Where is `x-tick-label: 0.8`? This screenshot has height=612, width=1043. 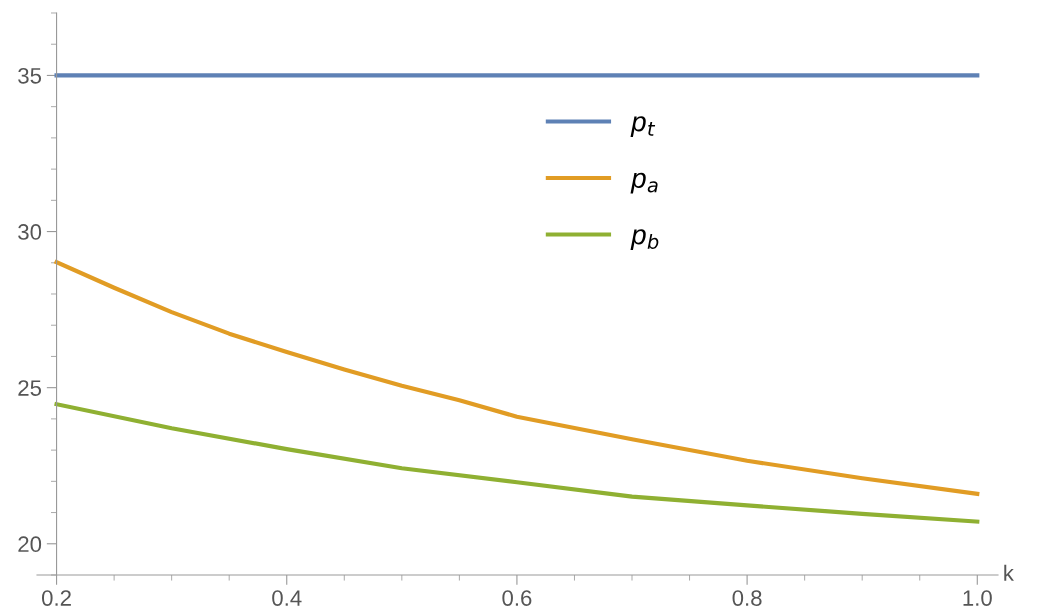
x-tick-label: 0.8 is located at coordinates (747, 598).